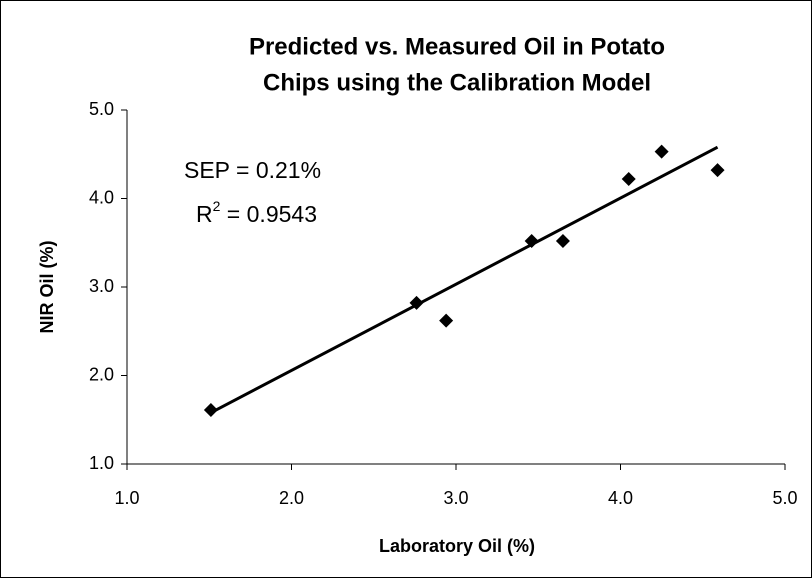 This screenshot has width=812, height=578. I want to click on annotation-sup: 2, so click(217, 206).